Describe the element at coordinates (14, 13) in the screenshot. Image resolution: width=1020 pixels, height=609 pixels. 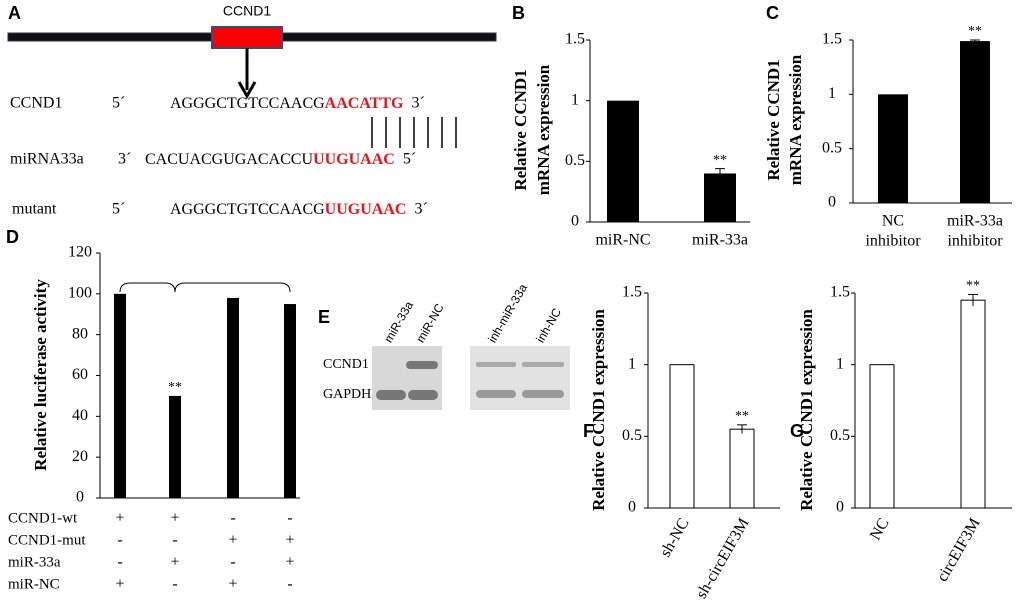
I see `panel-label: A` at that location.